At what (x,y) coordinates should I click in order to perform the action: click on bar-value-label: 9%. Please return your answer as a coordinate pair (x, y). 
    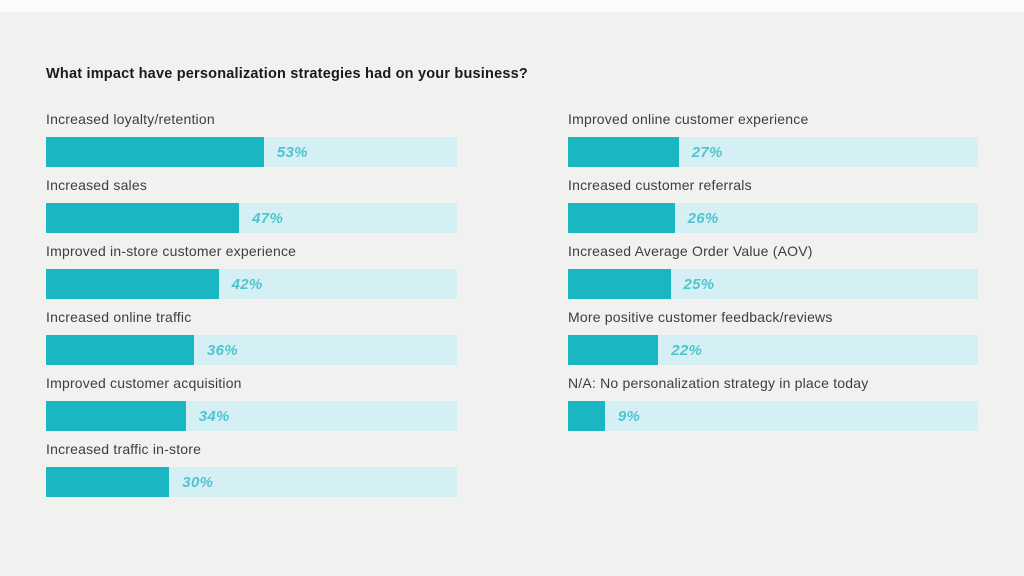
    Looking at the image, I should click on (629, 416).